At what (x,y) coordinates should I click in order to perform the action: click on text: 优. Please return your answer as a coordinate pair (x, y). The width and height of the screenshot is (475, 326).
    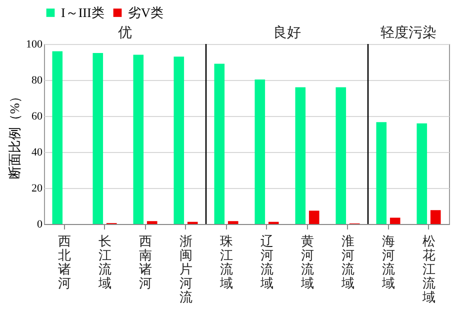
    Looking at the image, I should click on (125, 33).